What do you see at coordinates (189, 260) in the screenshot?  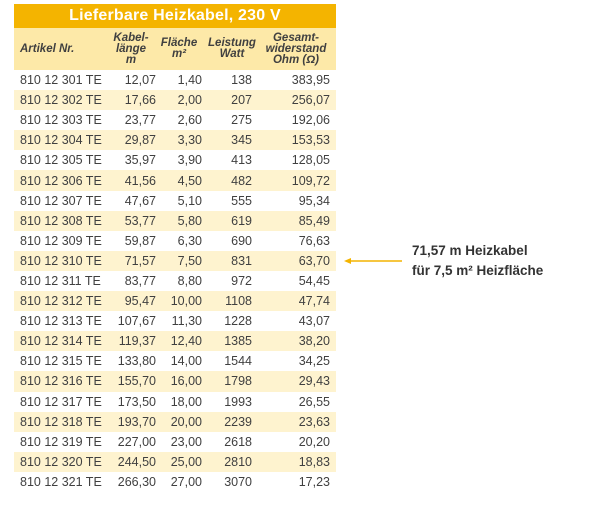 I see `cell-area: 7,50` at bounding box center [189, 260].